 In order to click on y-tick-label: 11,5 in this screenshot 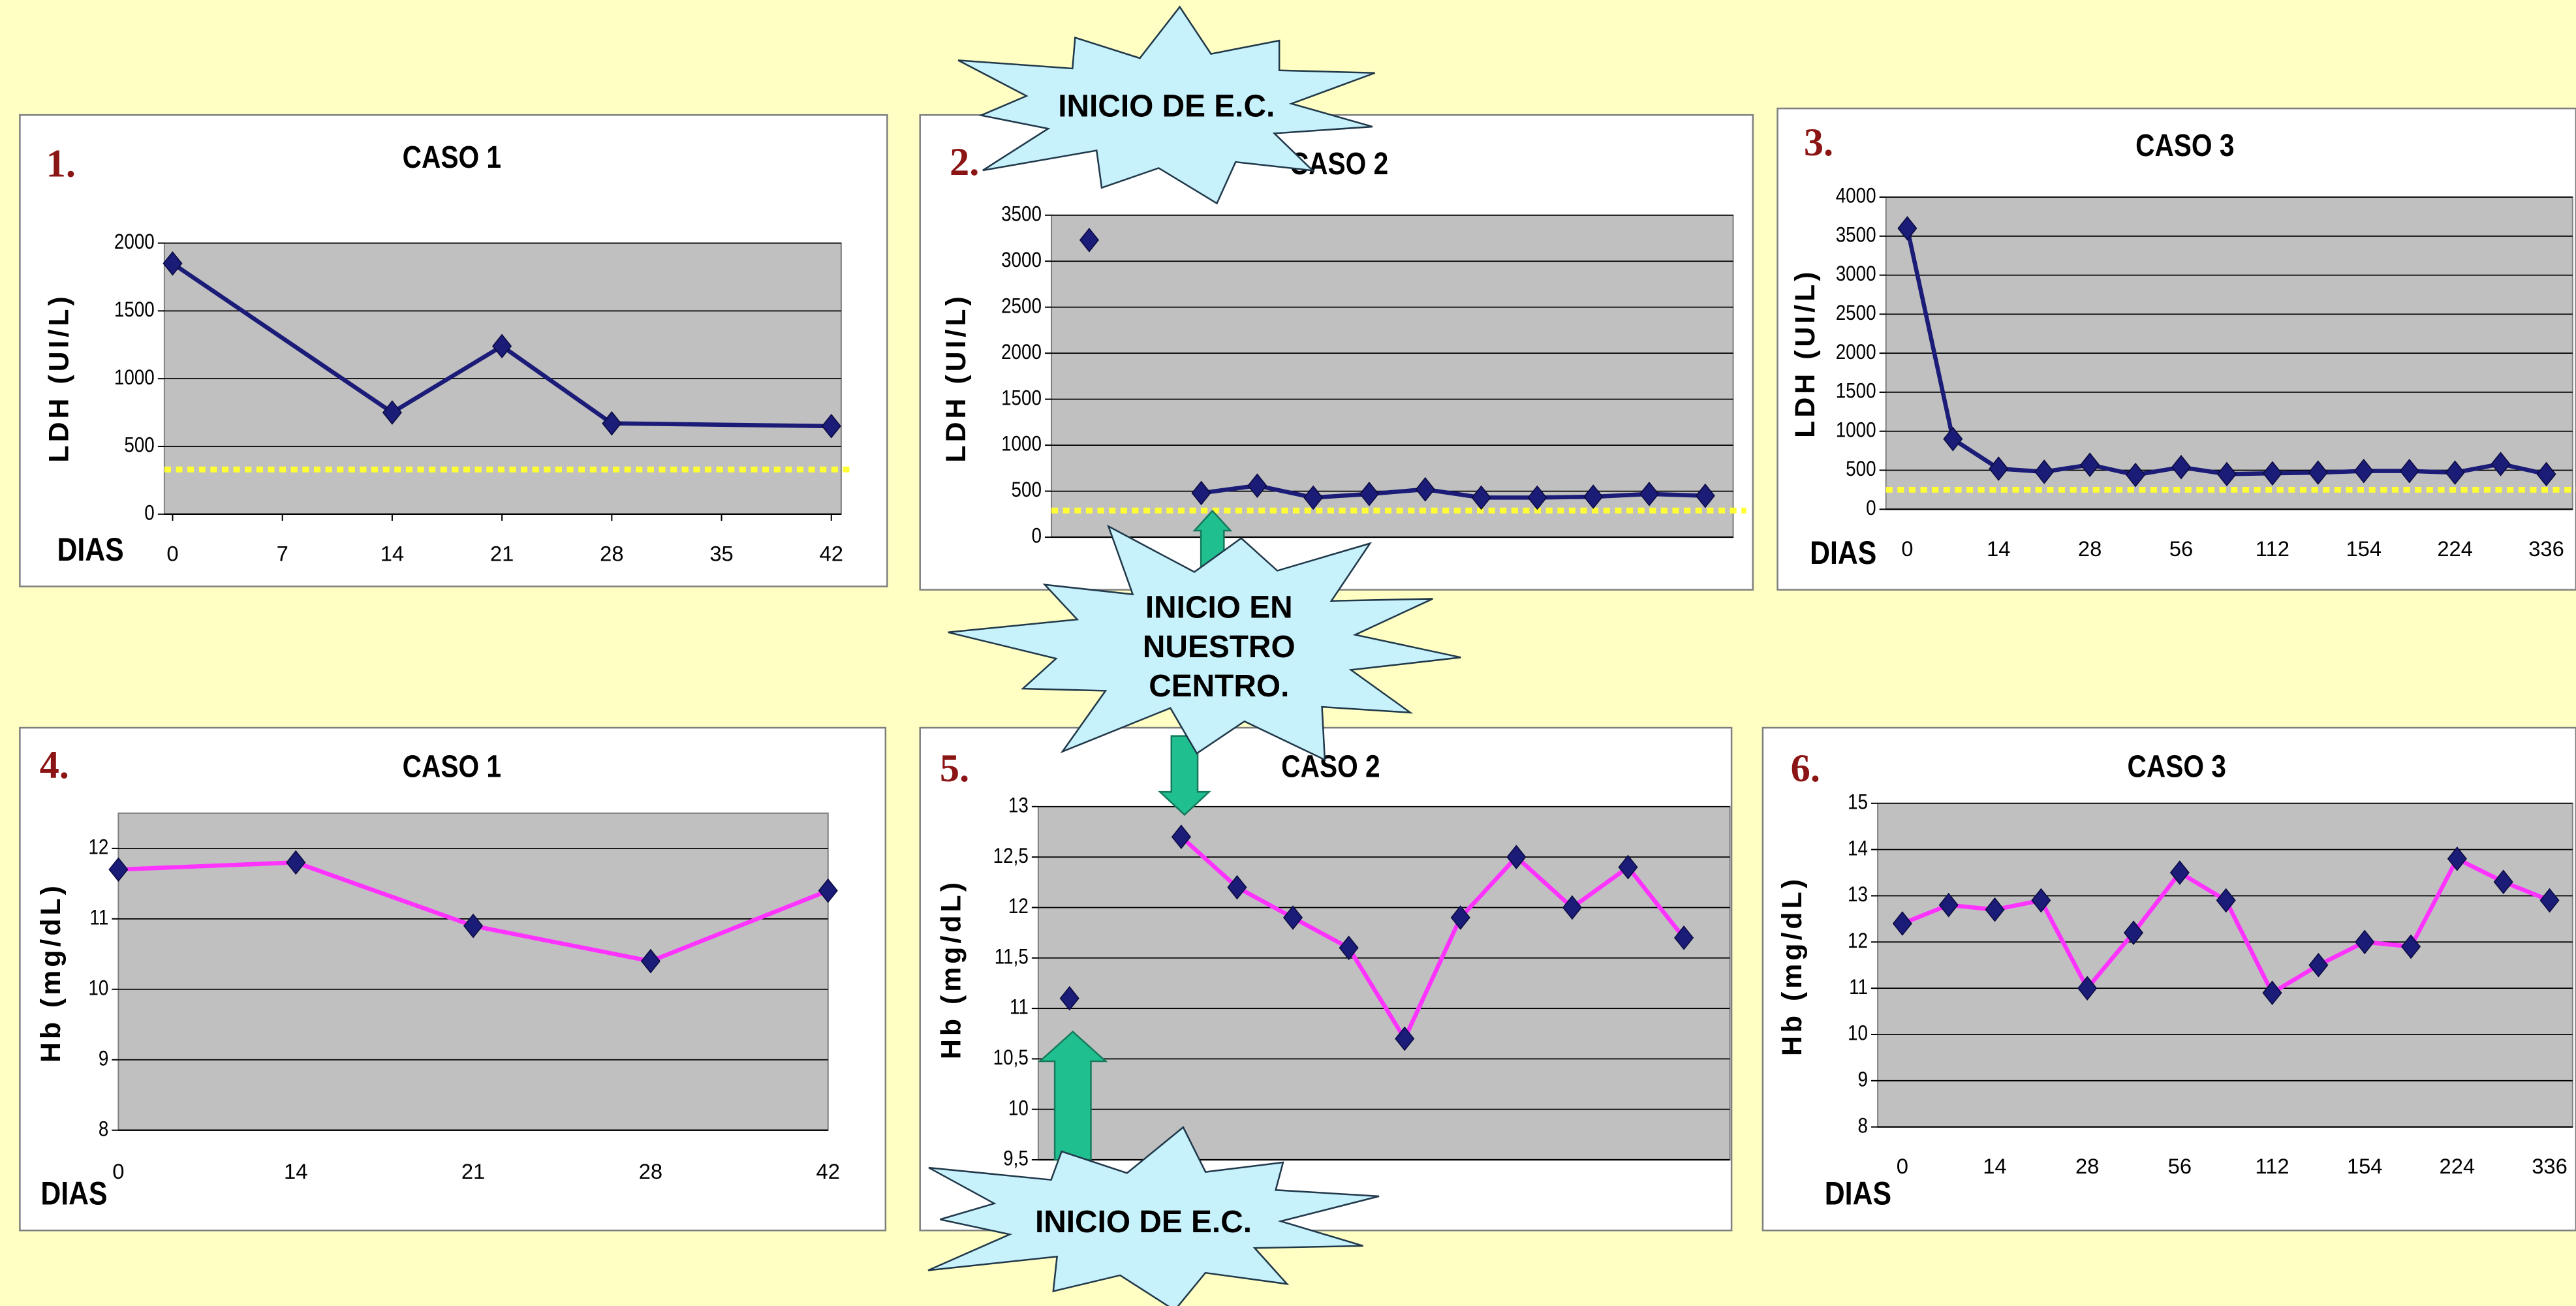, I will do `click(1012, 957)`.